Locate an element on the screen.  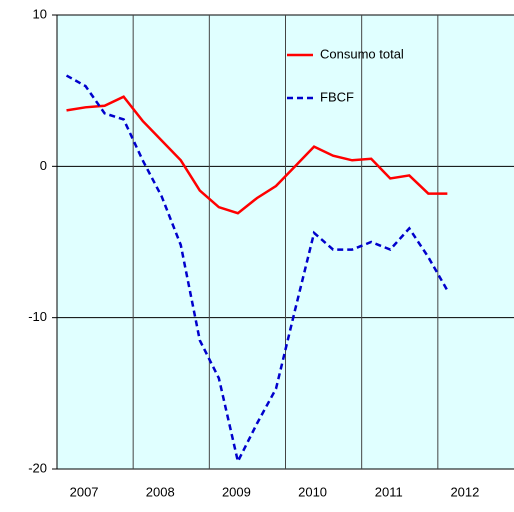
x-tick-label: 2012 is located at coordinates (464, 491).